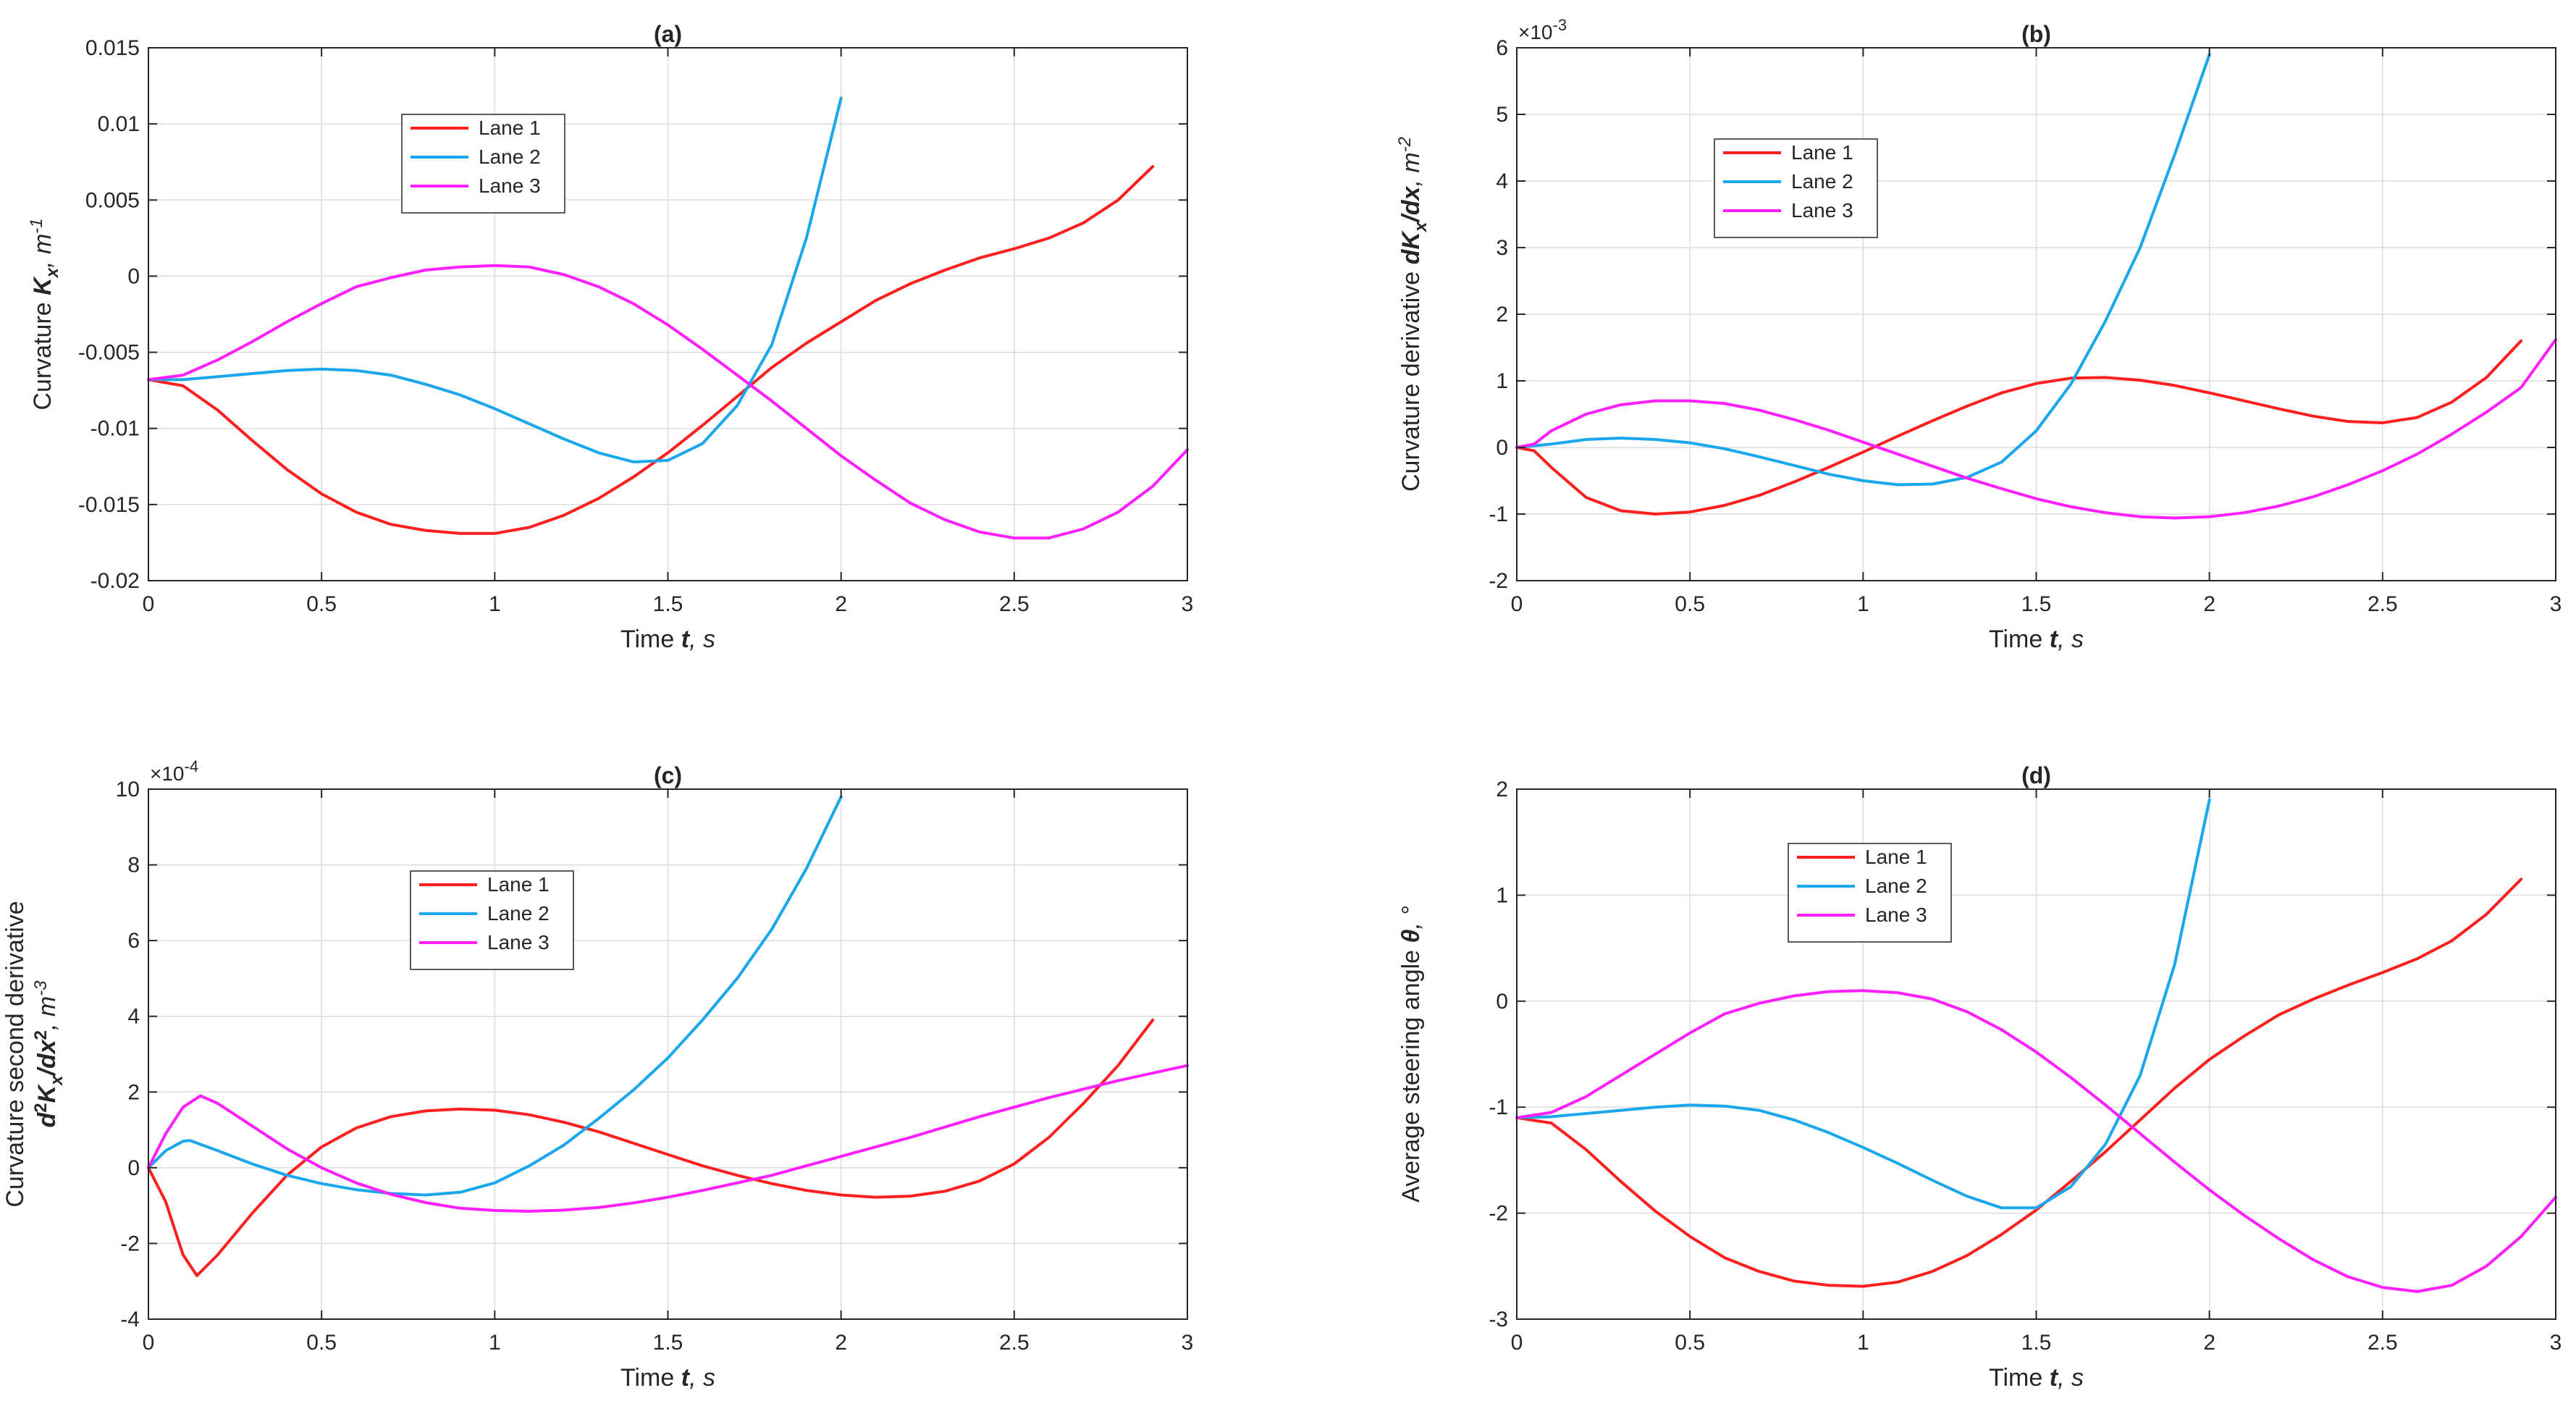 The image size is (2576, 1414). What do you see at coordinates (1502, 381) in the screenshot?
I see `y-tick-label: 1` at bounding box center [1502, 381].